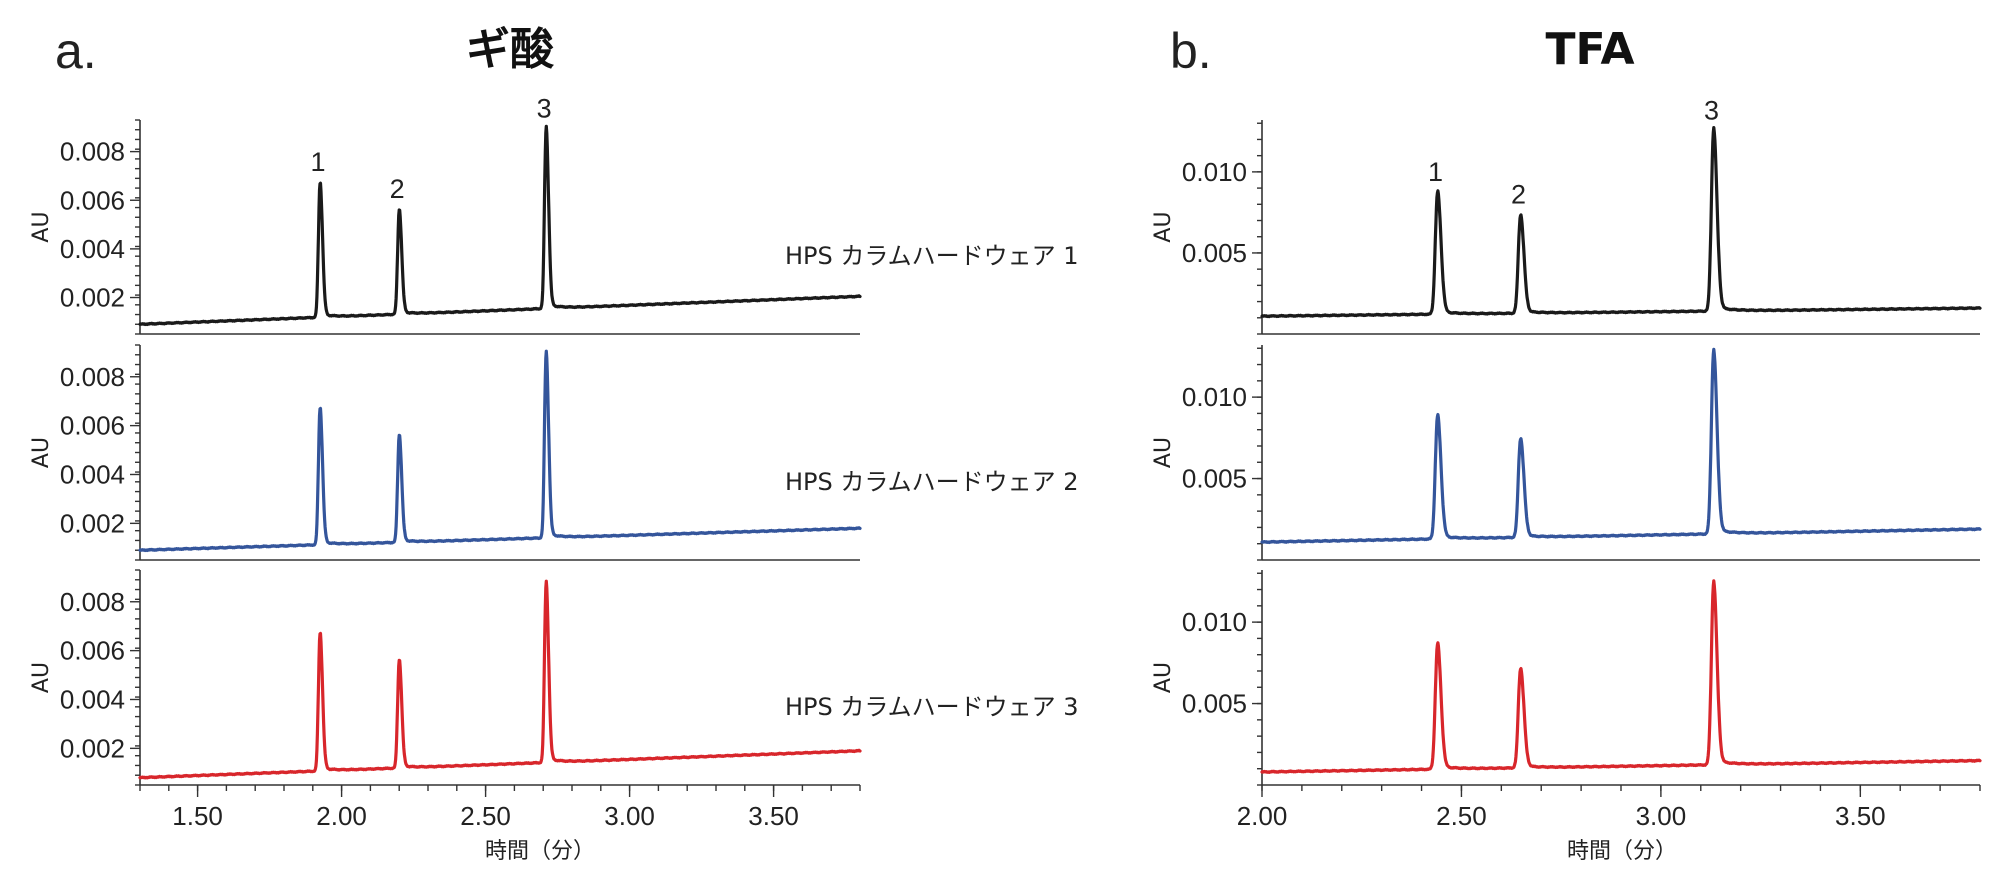 The width and height of the screenshot is (2000, 888). Describe the element at coordinates (1609, 808) in the screenshot. I see `panel-b-x-axis: 2.00 2.50 3.00 3.50` at that location.